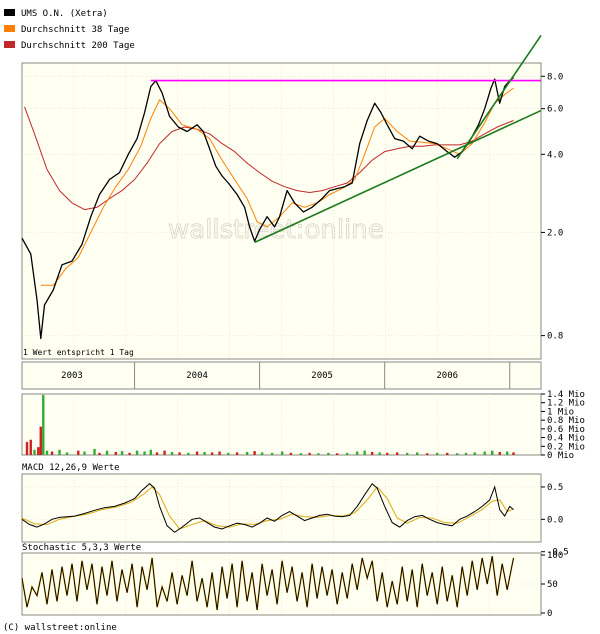 Image resolution: width=600 pixels, height=634 pixels. Describe the element at coordinates (555, 337) in the screenshot. I see `price-y-tick-label: 0.8` at that location.